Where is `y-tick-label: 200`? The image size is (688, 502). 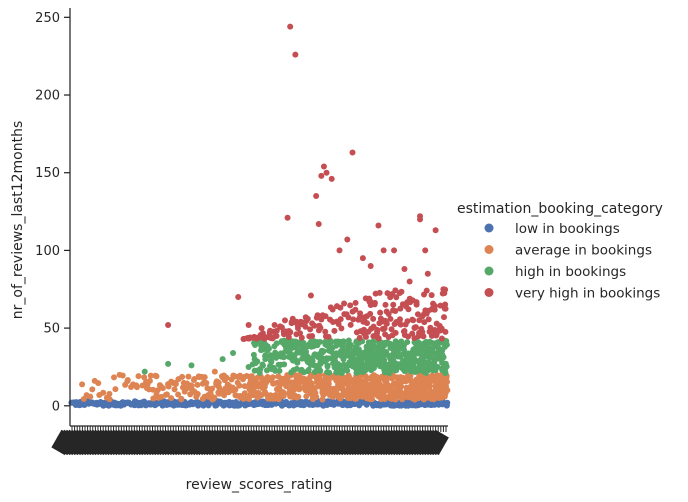 y-tick-label: 200 is located at coordinates (47, 96).